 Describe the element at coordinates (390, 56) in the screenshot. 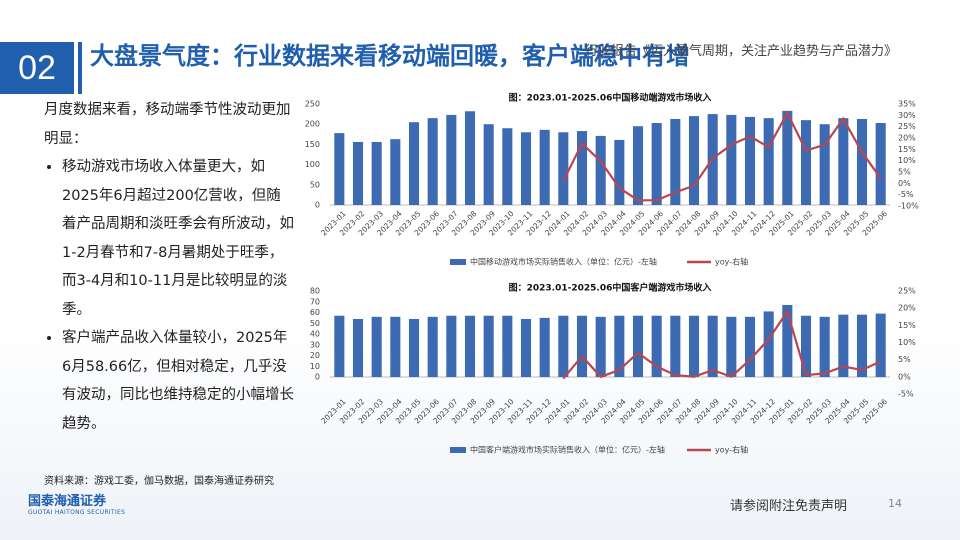

I see `slide-title: 大盘景气度：行业数据来看移动端回暖，客户端稳中有增` at that location.